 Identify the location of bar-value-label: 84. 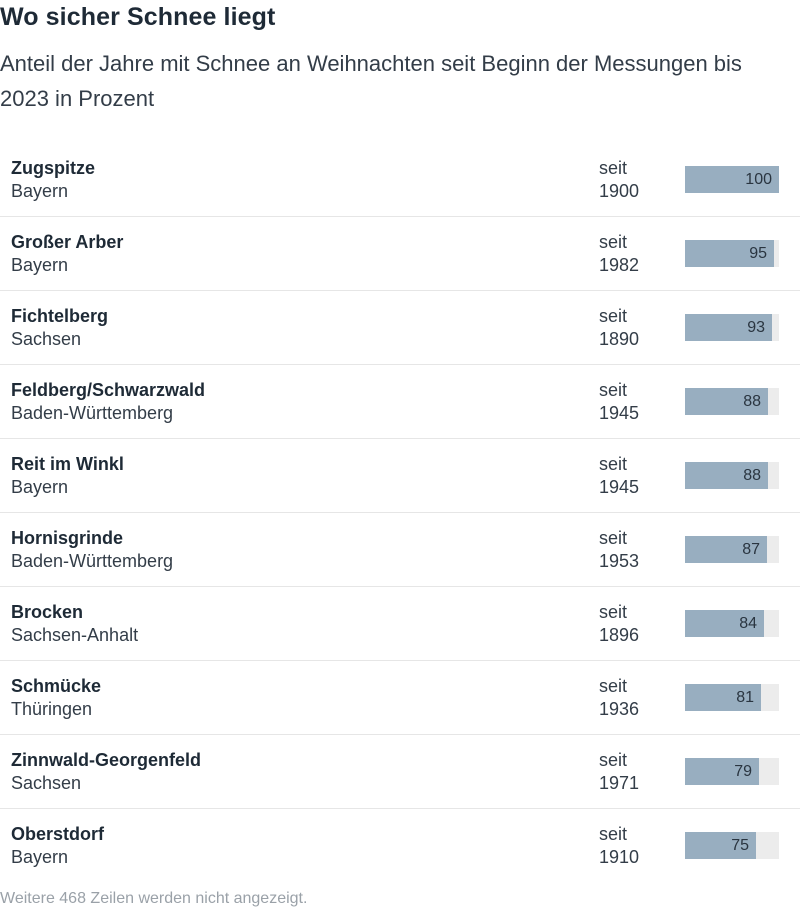
(748, 623).